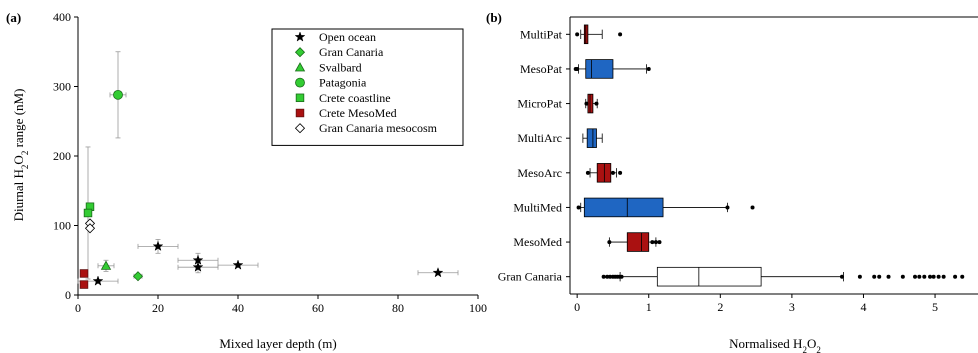 The width and height of the screenshot is (978, 353). What do you see at coordinates (494, 17) in the screenshot?
I see `panel-b-label: (b)` at bounding box center [494, 17].